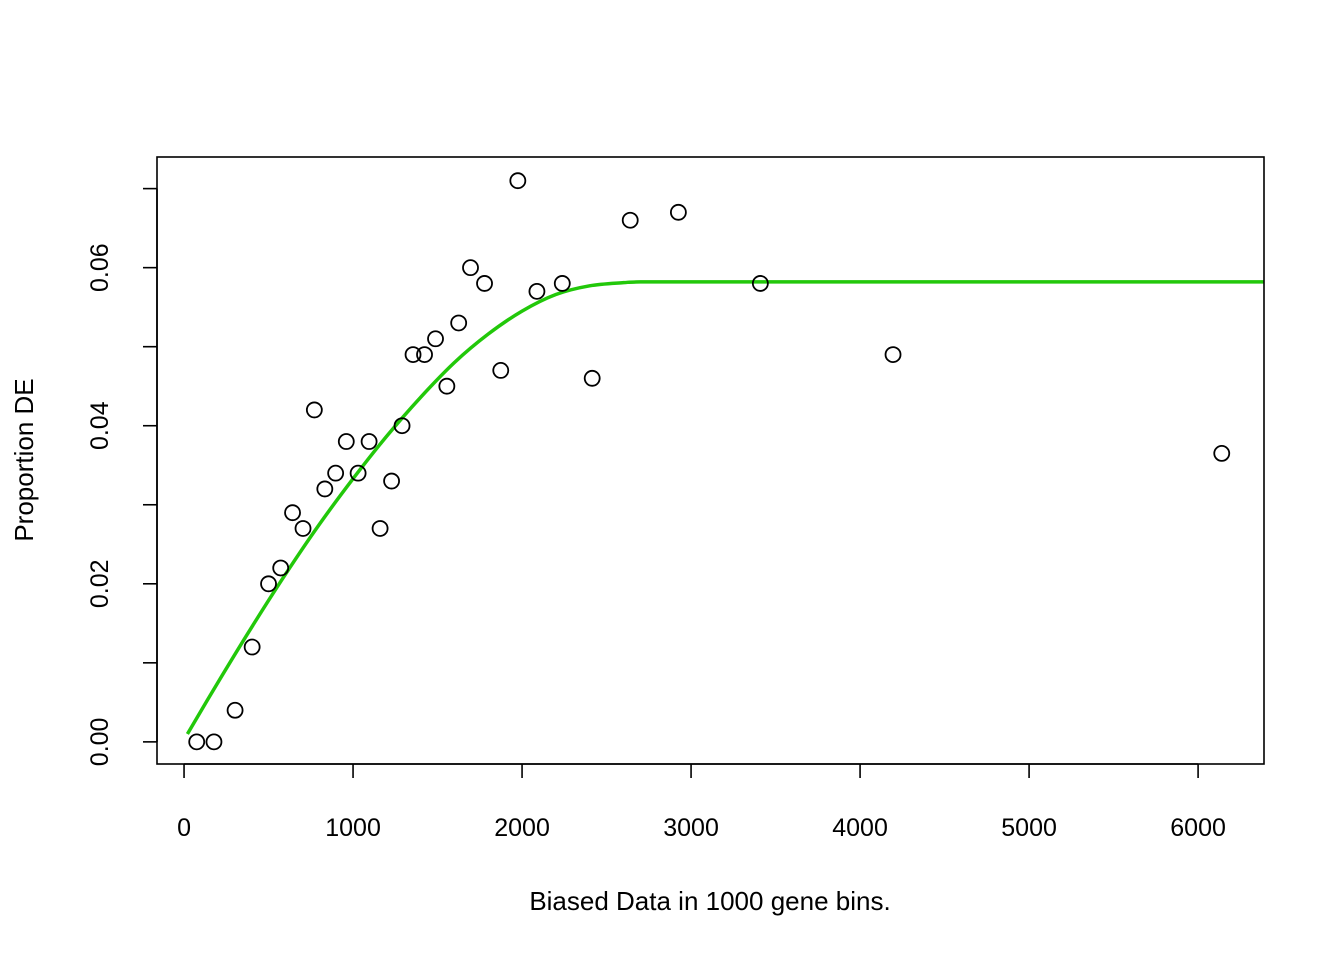  Describe the element at coordinates (522, 828) in the screenshot. I see `x-tick-label: 2000` at that location.